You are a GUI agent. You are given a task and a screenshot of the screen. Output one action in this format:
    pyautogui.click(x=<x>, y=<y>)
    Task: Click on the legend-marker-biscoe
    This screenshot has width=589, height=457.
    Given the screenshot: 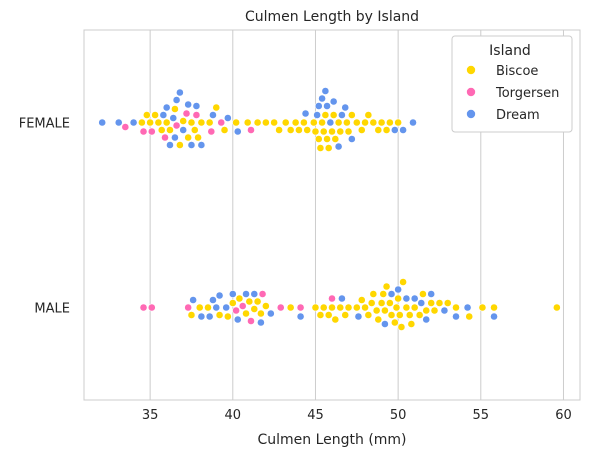 What is the action you would take?
    pyautogui.click(x=471, y=70)
    